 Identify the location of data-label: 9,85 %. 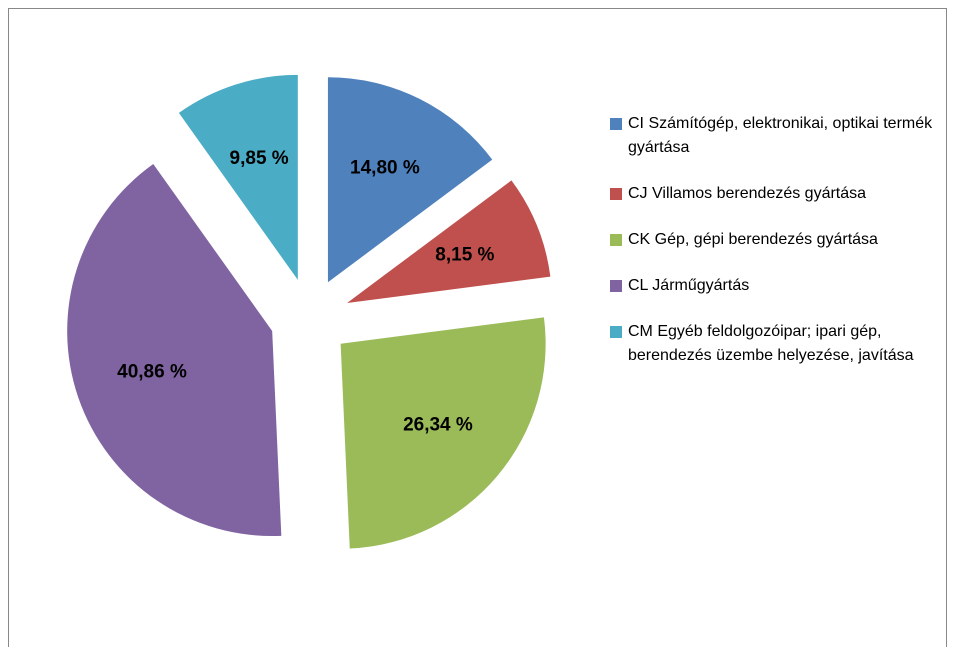
(259, 158).